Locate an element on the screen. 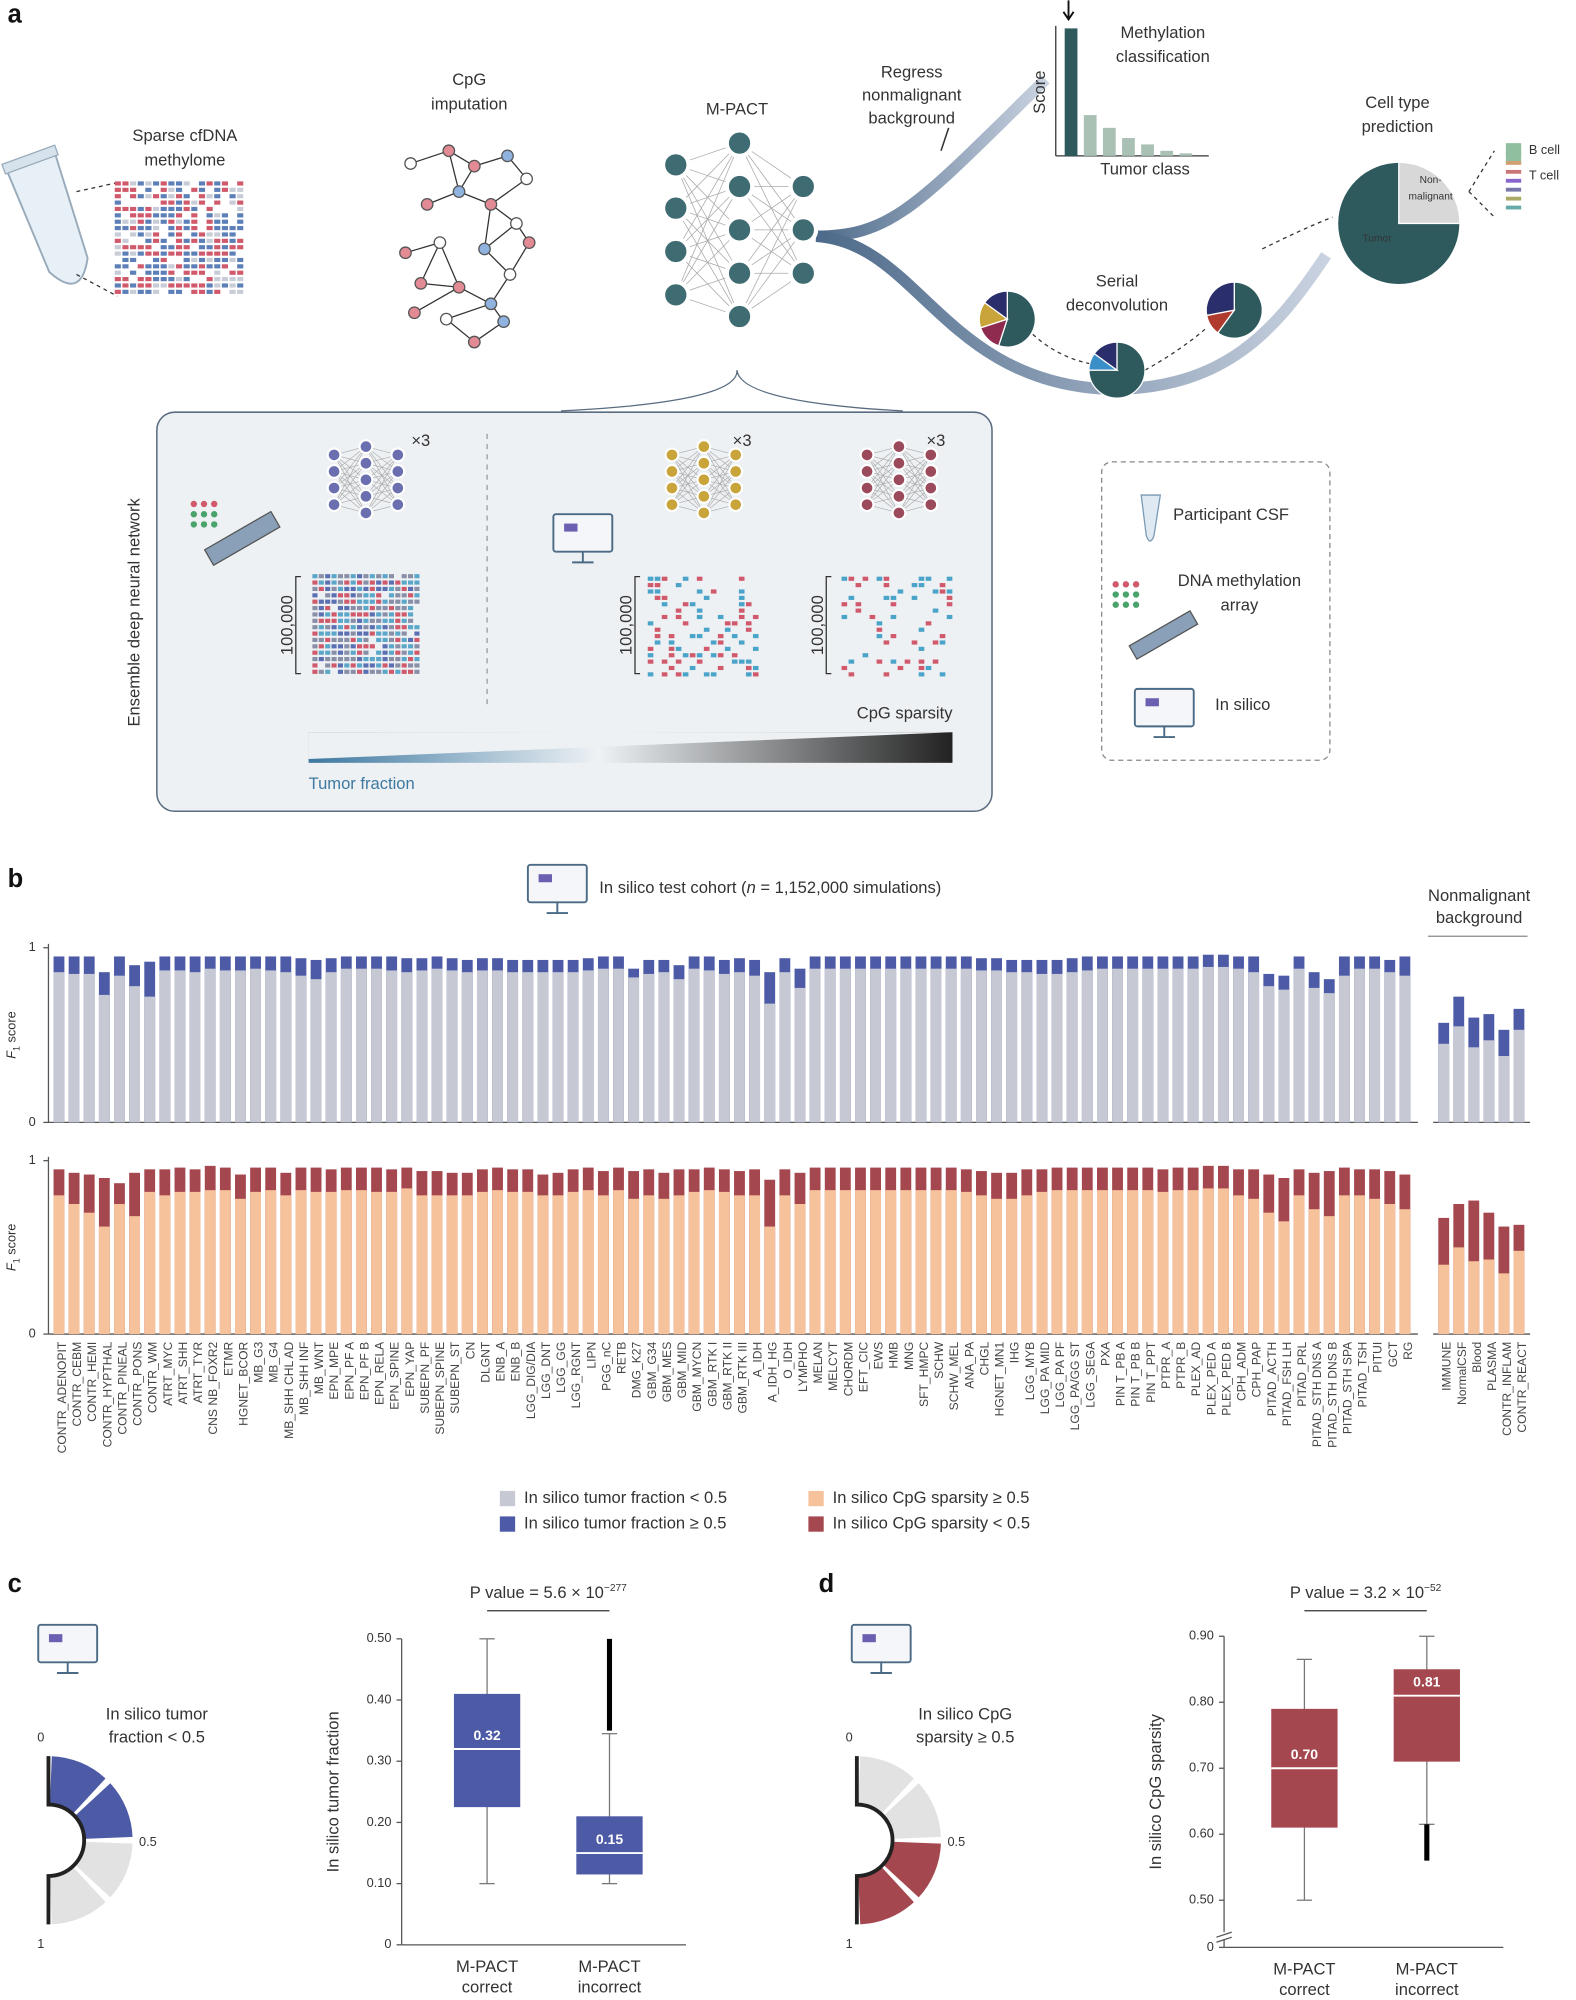 The image size is (1576, 2000). cell-stack is located at coordinates (1513, 198).